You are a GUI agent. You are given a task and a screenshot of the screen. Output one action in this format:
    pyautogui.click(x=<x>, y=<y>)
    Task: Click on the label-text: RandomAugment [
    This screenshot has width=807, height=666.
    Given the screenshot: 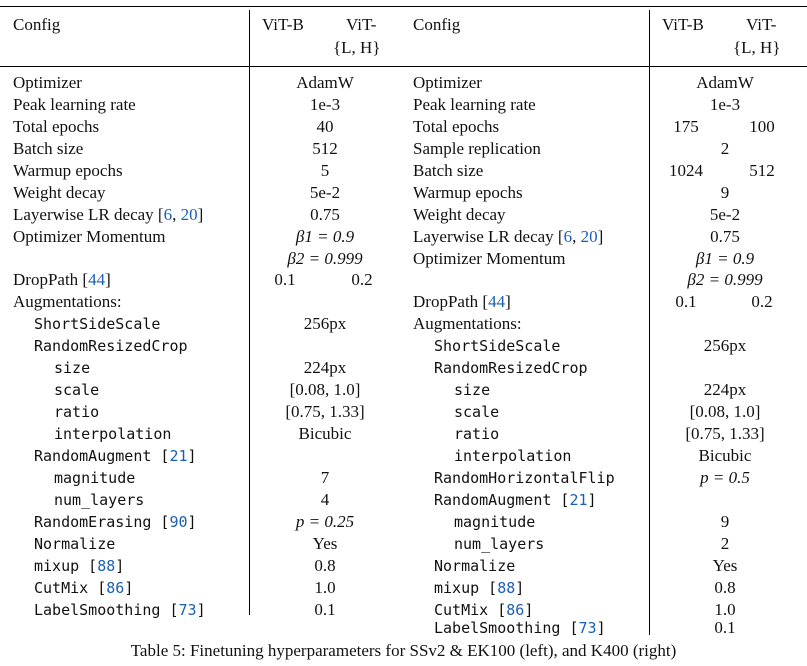 What is the action you would take?
    pyautogui.click(x=102, y=456)
    